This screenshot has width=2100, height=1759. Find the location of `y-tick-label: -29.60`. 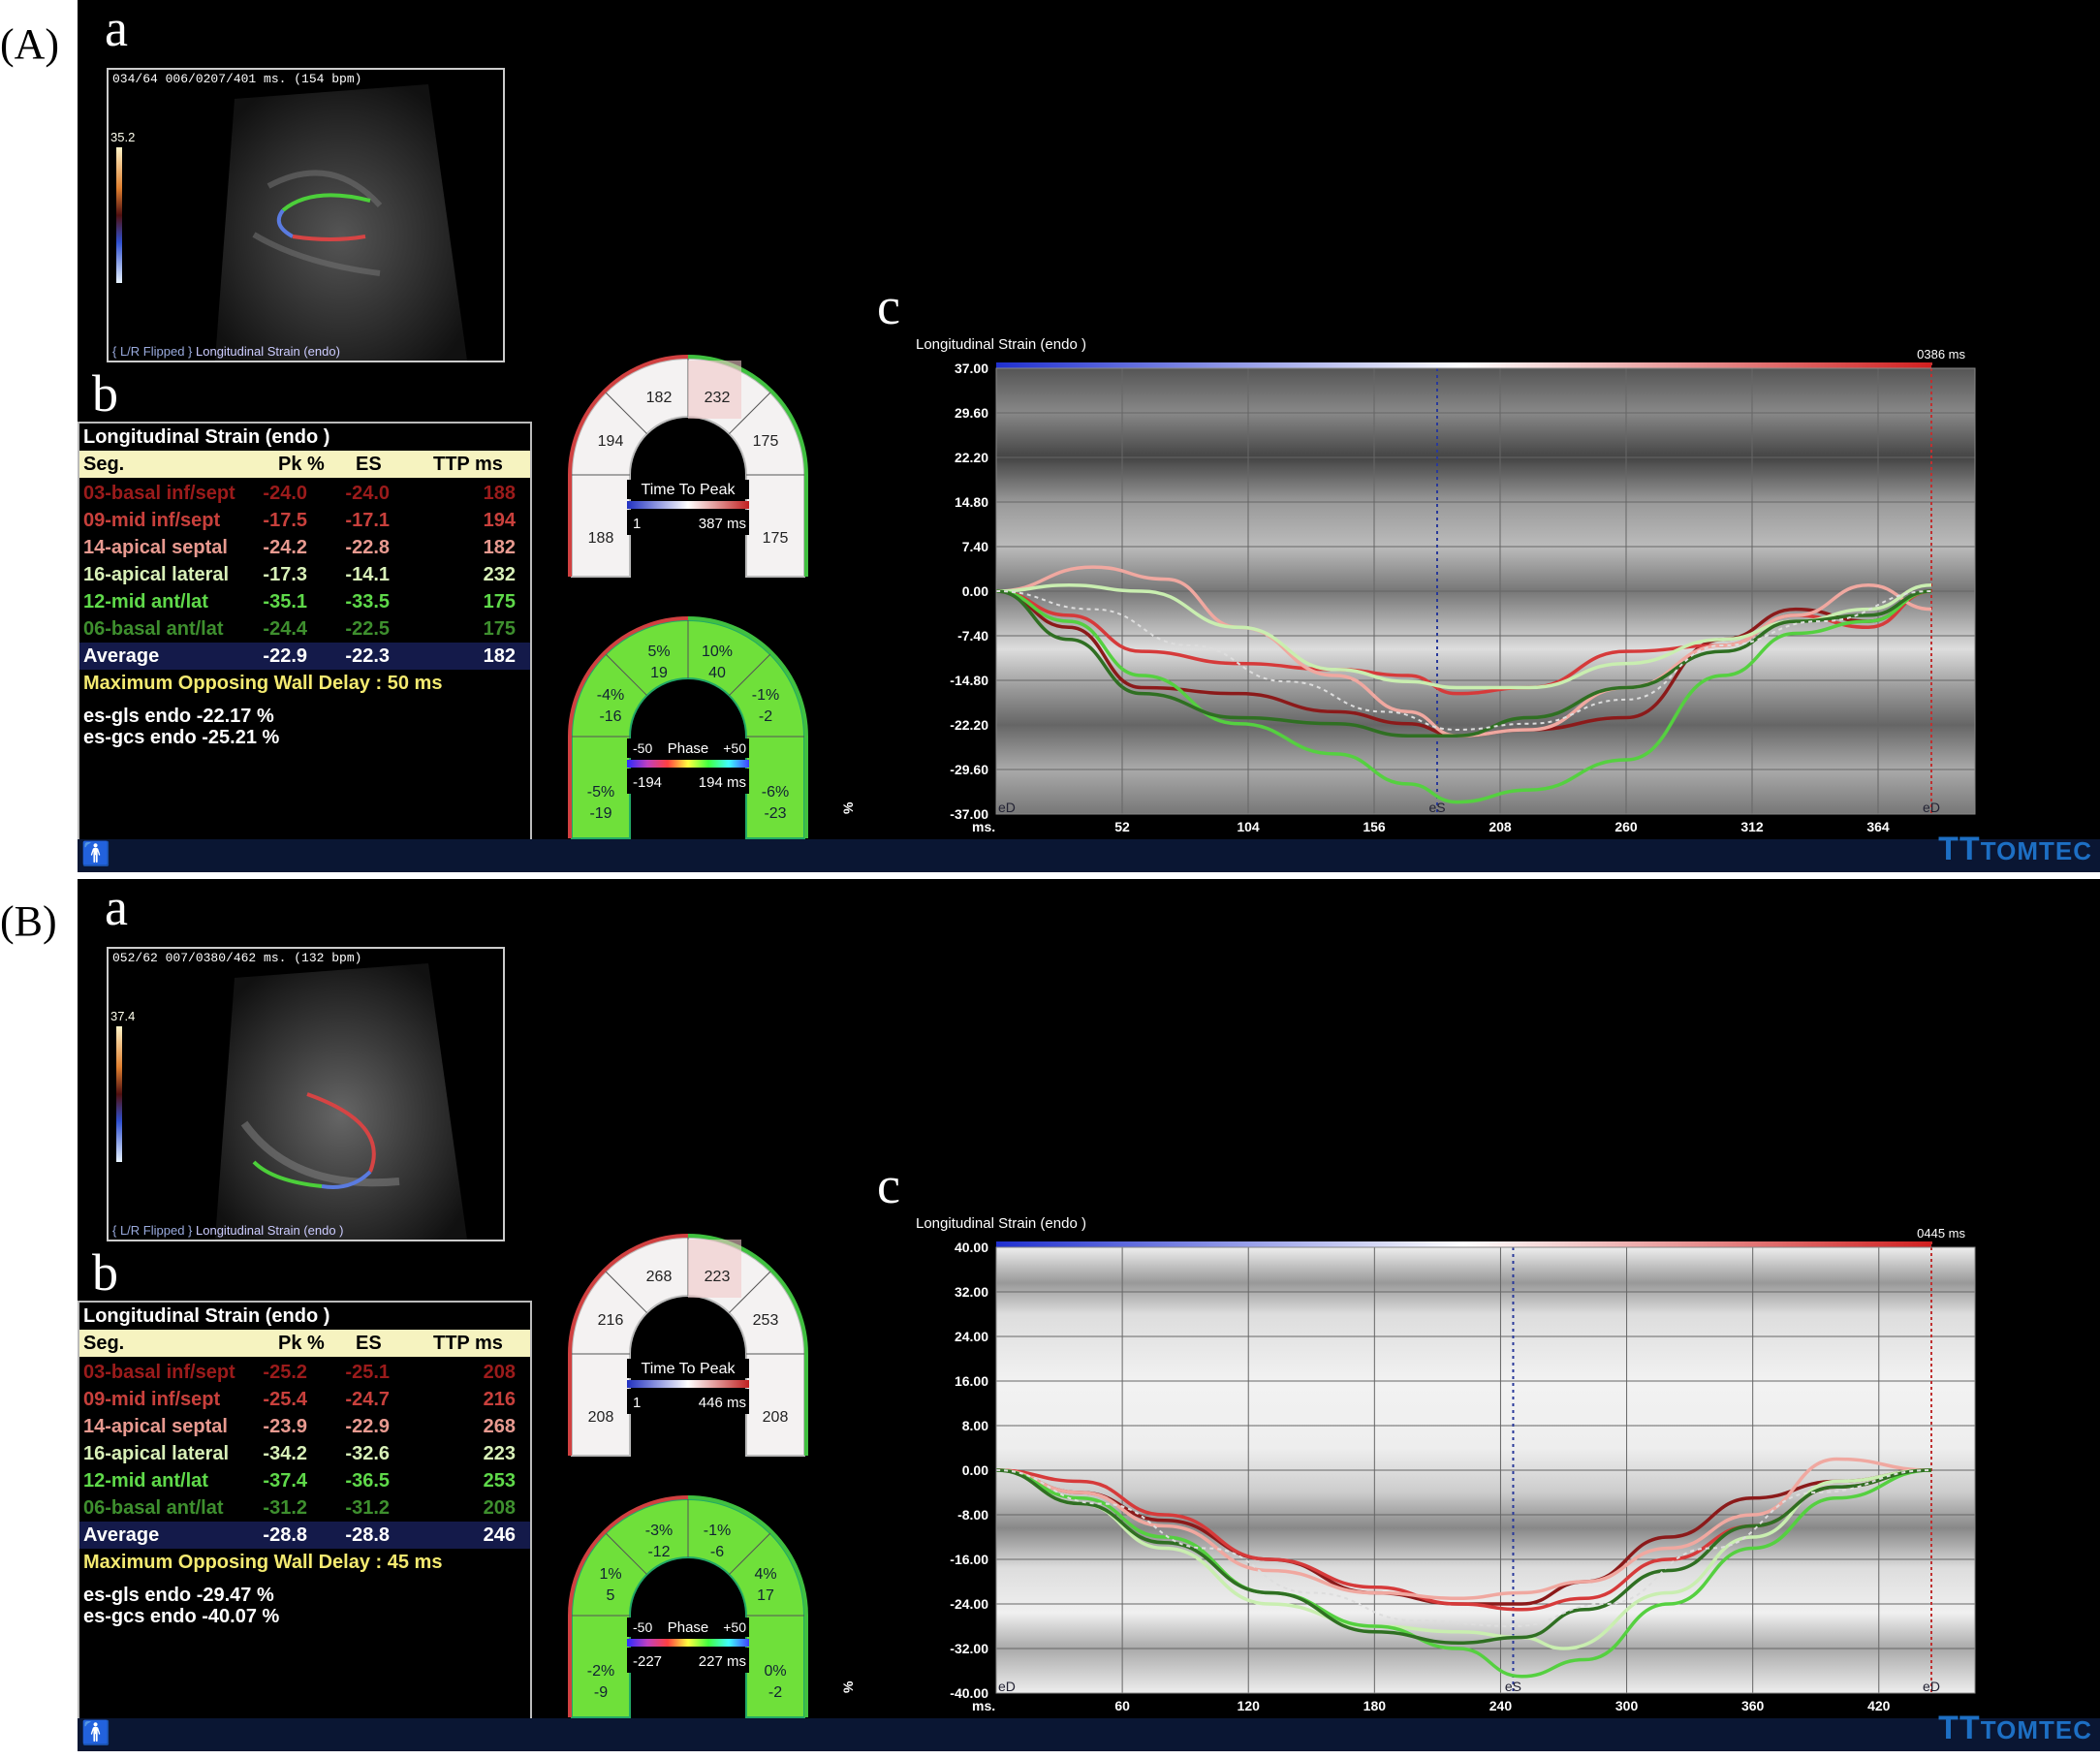

y-tick-label: -29.60 is located at coordinates (969, 770).